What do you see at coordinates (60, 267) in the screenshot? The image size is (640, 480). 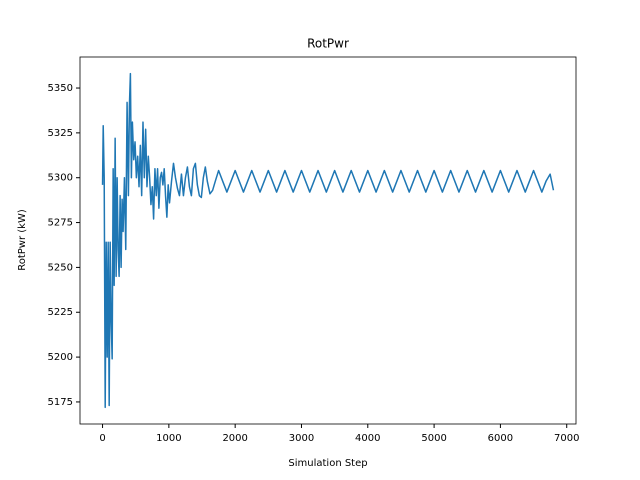 I see `y-tick-label: 5250` at bounding box center [60, 267].